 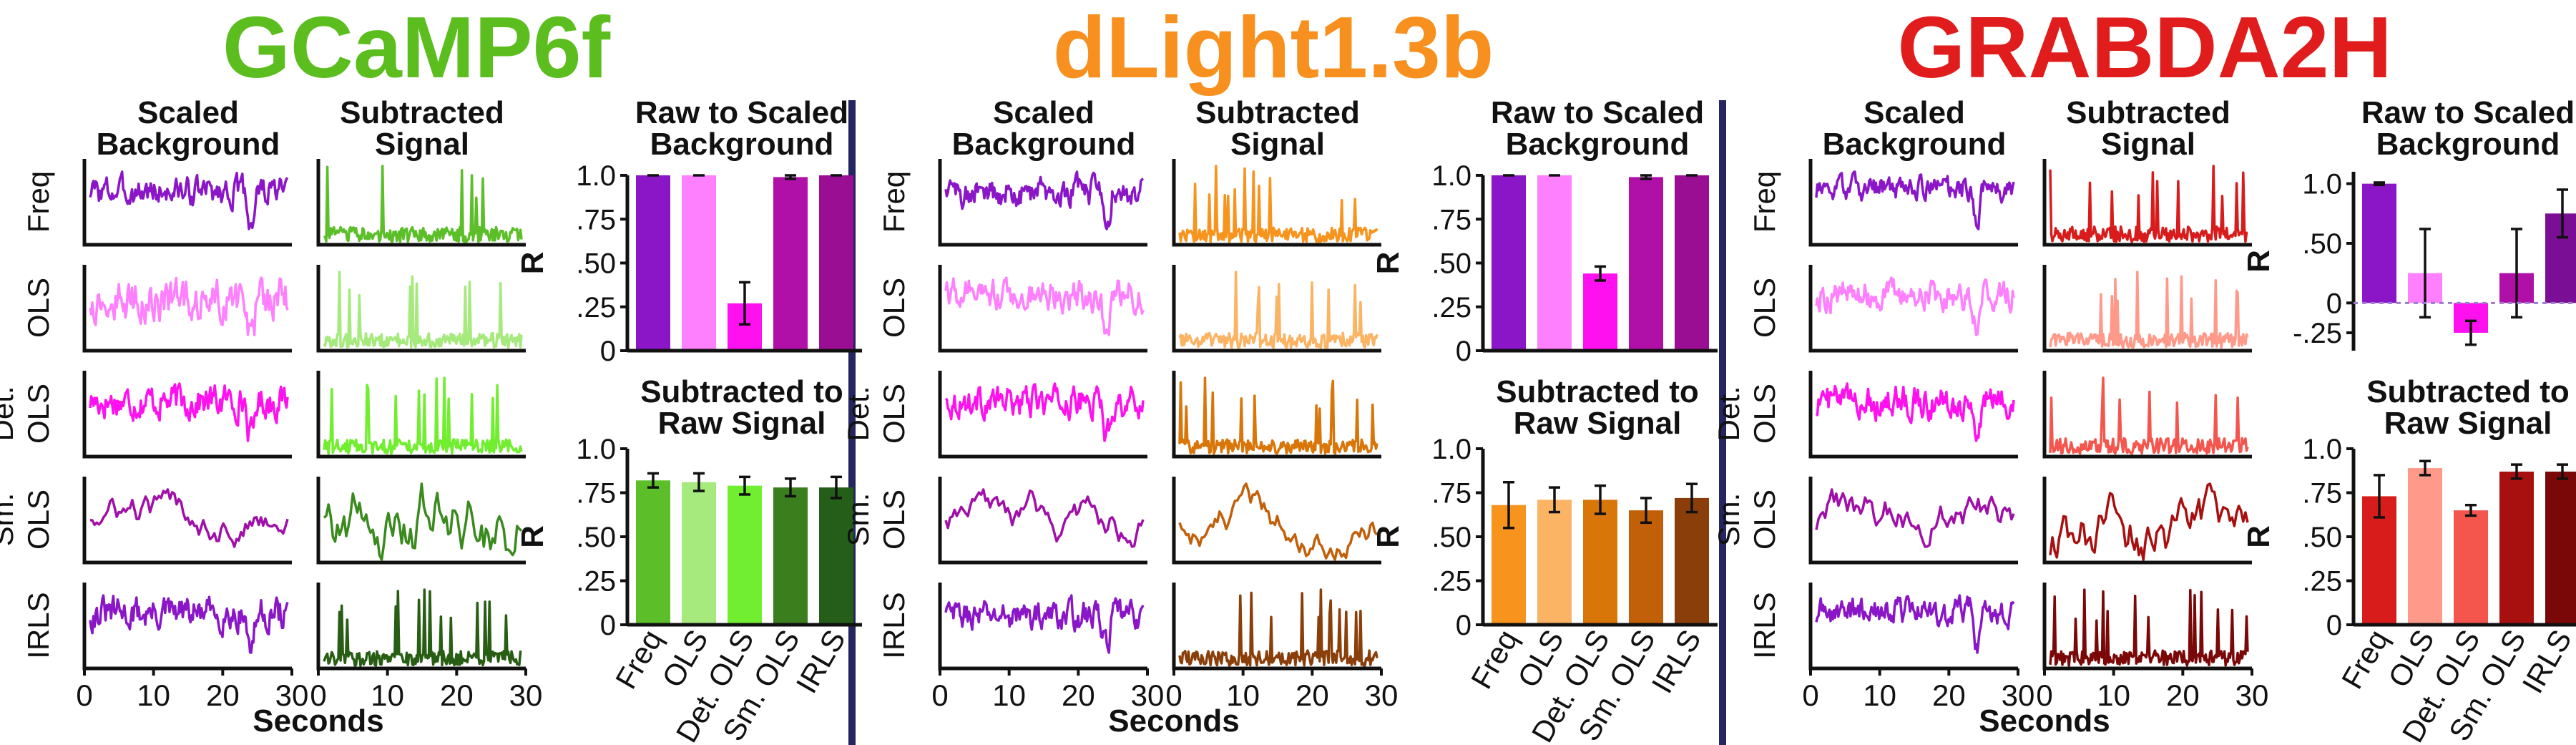 What do you see at coordinates (1273, 48) in the screenshot?
I see `panel-title: dLight1.3b` at bounding box center [1273, 48].